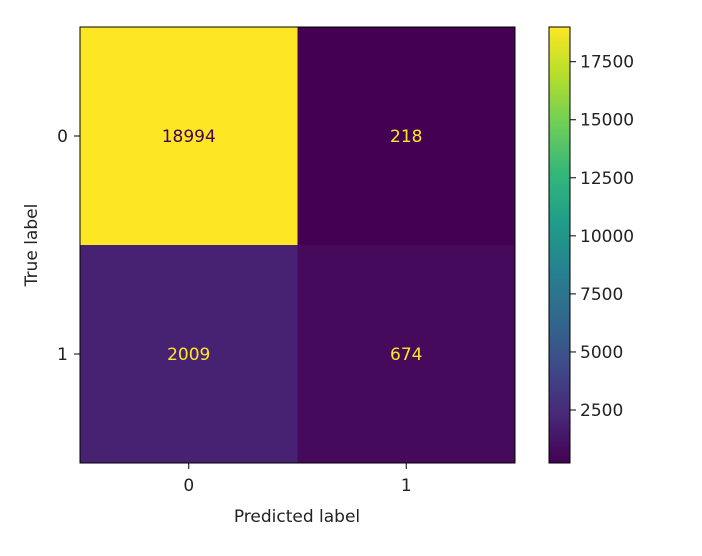 The image size is (702, 556). I want to click on colorbar-tick-label-6: 17500, so click(607, 63).